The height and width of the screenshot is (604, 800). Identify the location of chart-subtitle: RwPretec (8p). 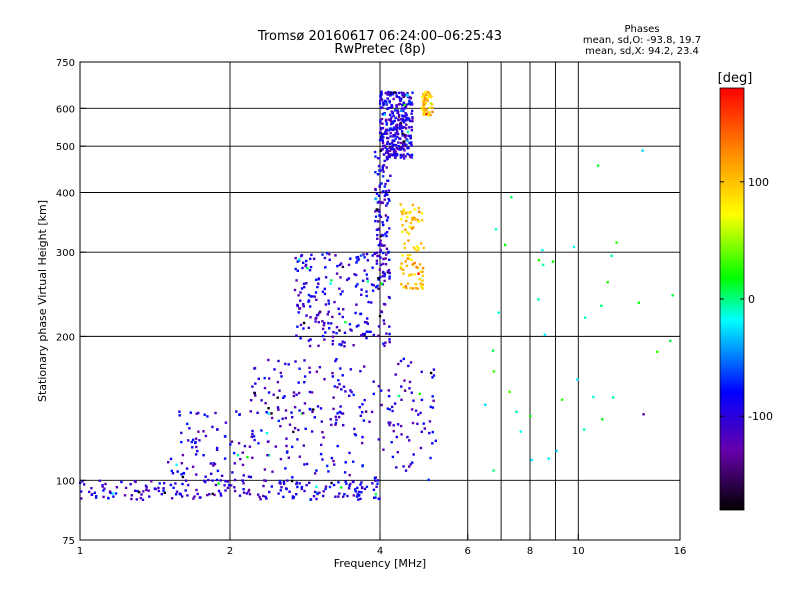
(379, 49).